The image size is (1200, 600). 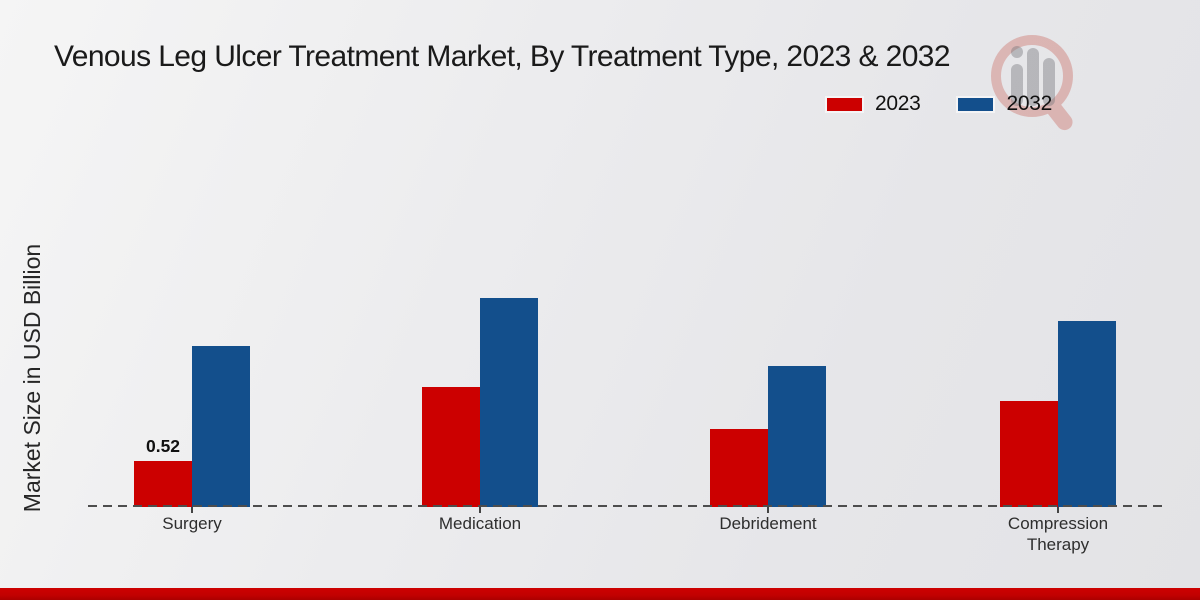 I want to click on legend-label-2023: 2023, so click(x=897, y=103).